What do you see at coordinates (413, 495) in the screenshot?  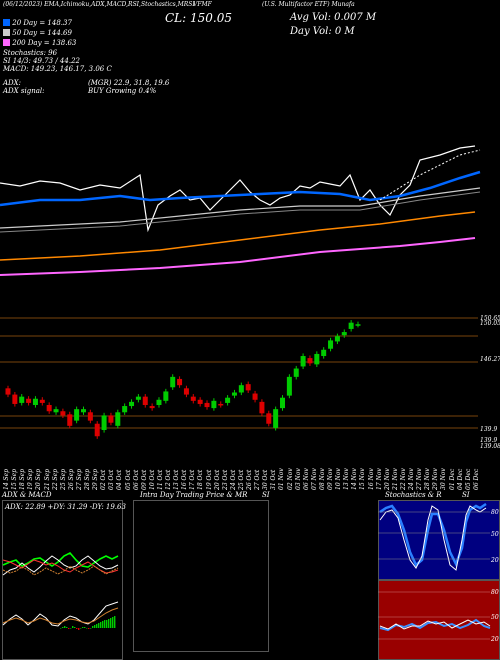 I see `stoch-title: Stochastics & R` at bounding box center [413, 495].